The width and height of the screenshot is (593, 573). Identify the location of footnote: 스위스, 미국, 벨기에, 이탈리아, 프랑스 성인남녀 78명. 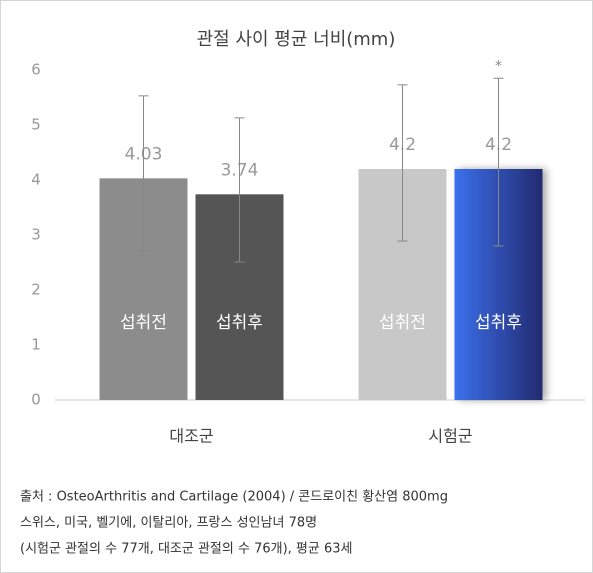
(168, 523).